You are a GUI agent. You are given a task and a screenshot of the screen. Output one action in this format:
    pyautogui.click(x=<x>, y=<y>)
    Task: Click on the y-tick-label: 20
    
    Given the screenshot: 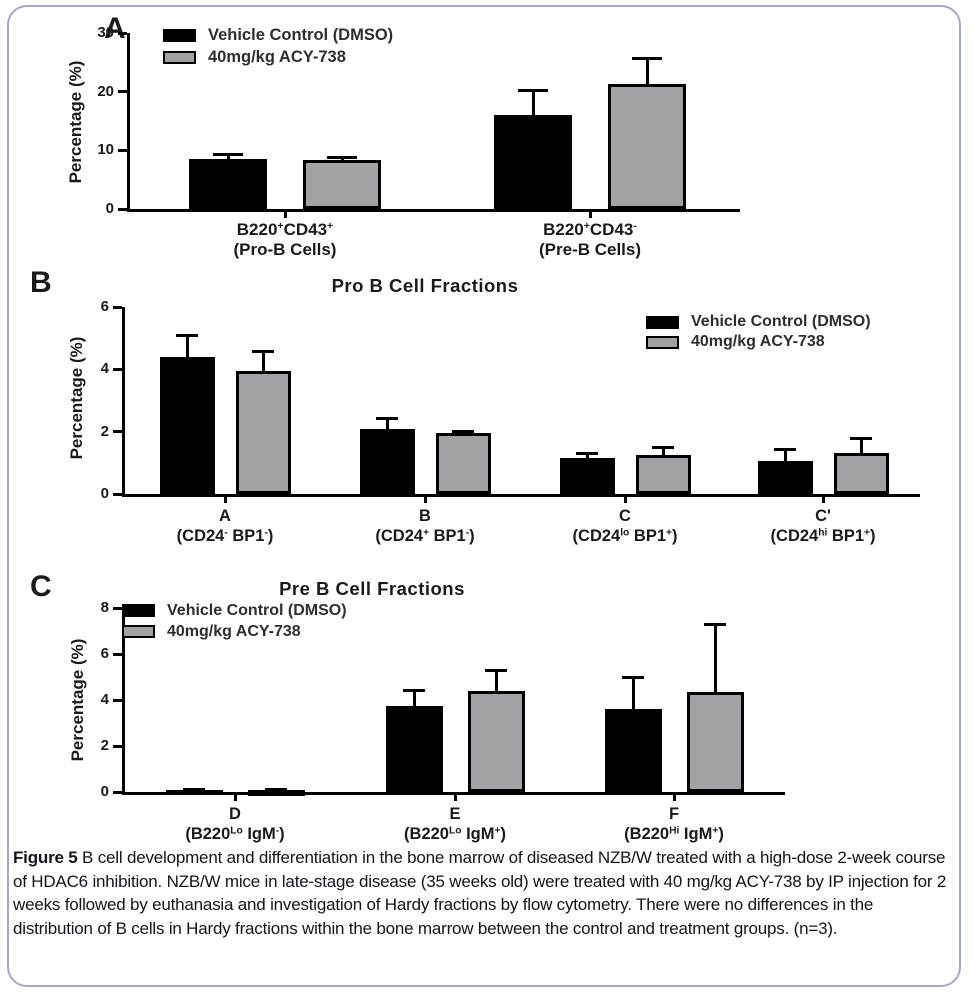 What is the action you would take?
    pyautogui.click(x=105, y=91)
    